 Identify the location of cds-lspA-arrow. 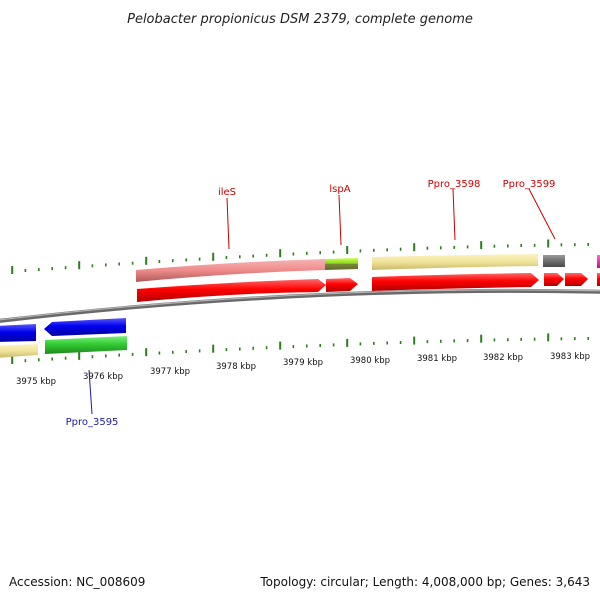
(342, 285).